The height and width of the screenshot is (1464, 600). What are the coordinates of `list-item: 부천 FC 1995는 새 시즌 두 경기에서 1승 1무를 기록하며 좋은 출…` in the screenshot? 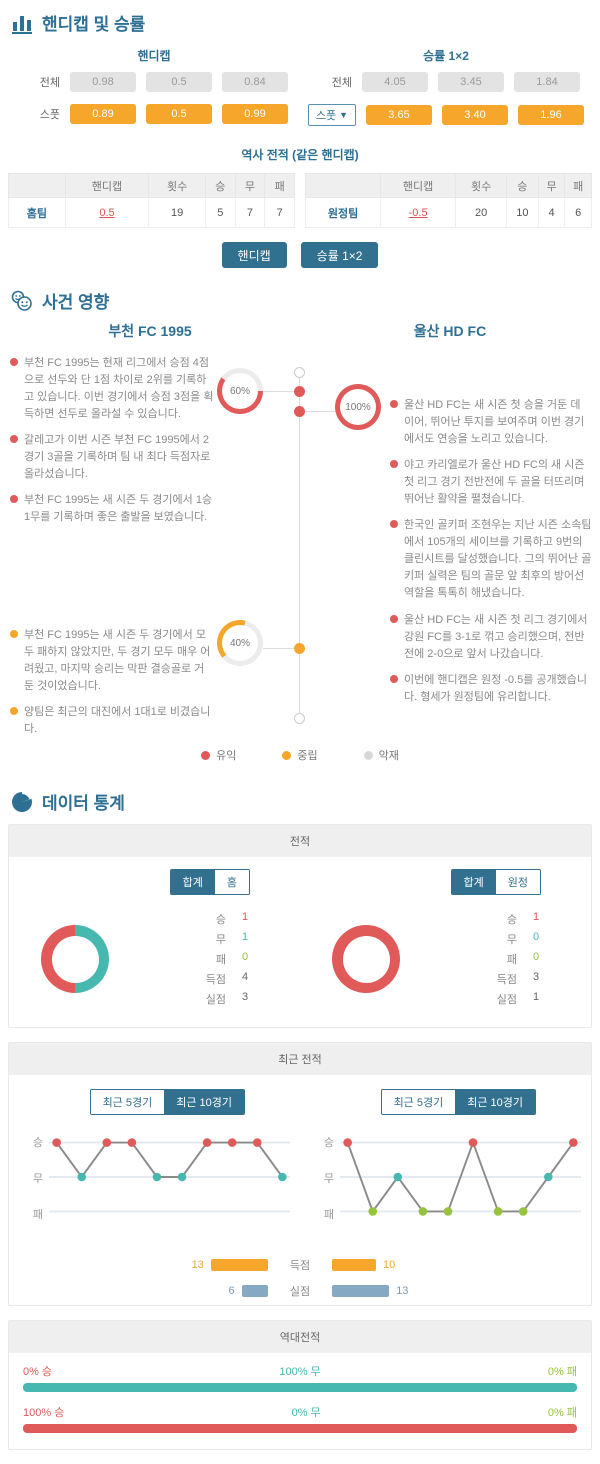 It's located at (112, 509).